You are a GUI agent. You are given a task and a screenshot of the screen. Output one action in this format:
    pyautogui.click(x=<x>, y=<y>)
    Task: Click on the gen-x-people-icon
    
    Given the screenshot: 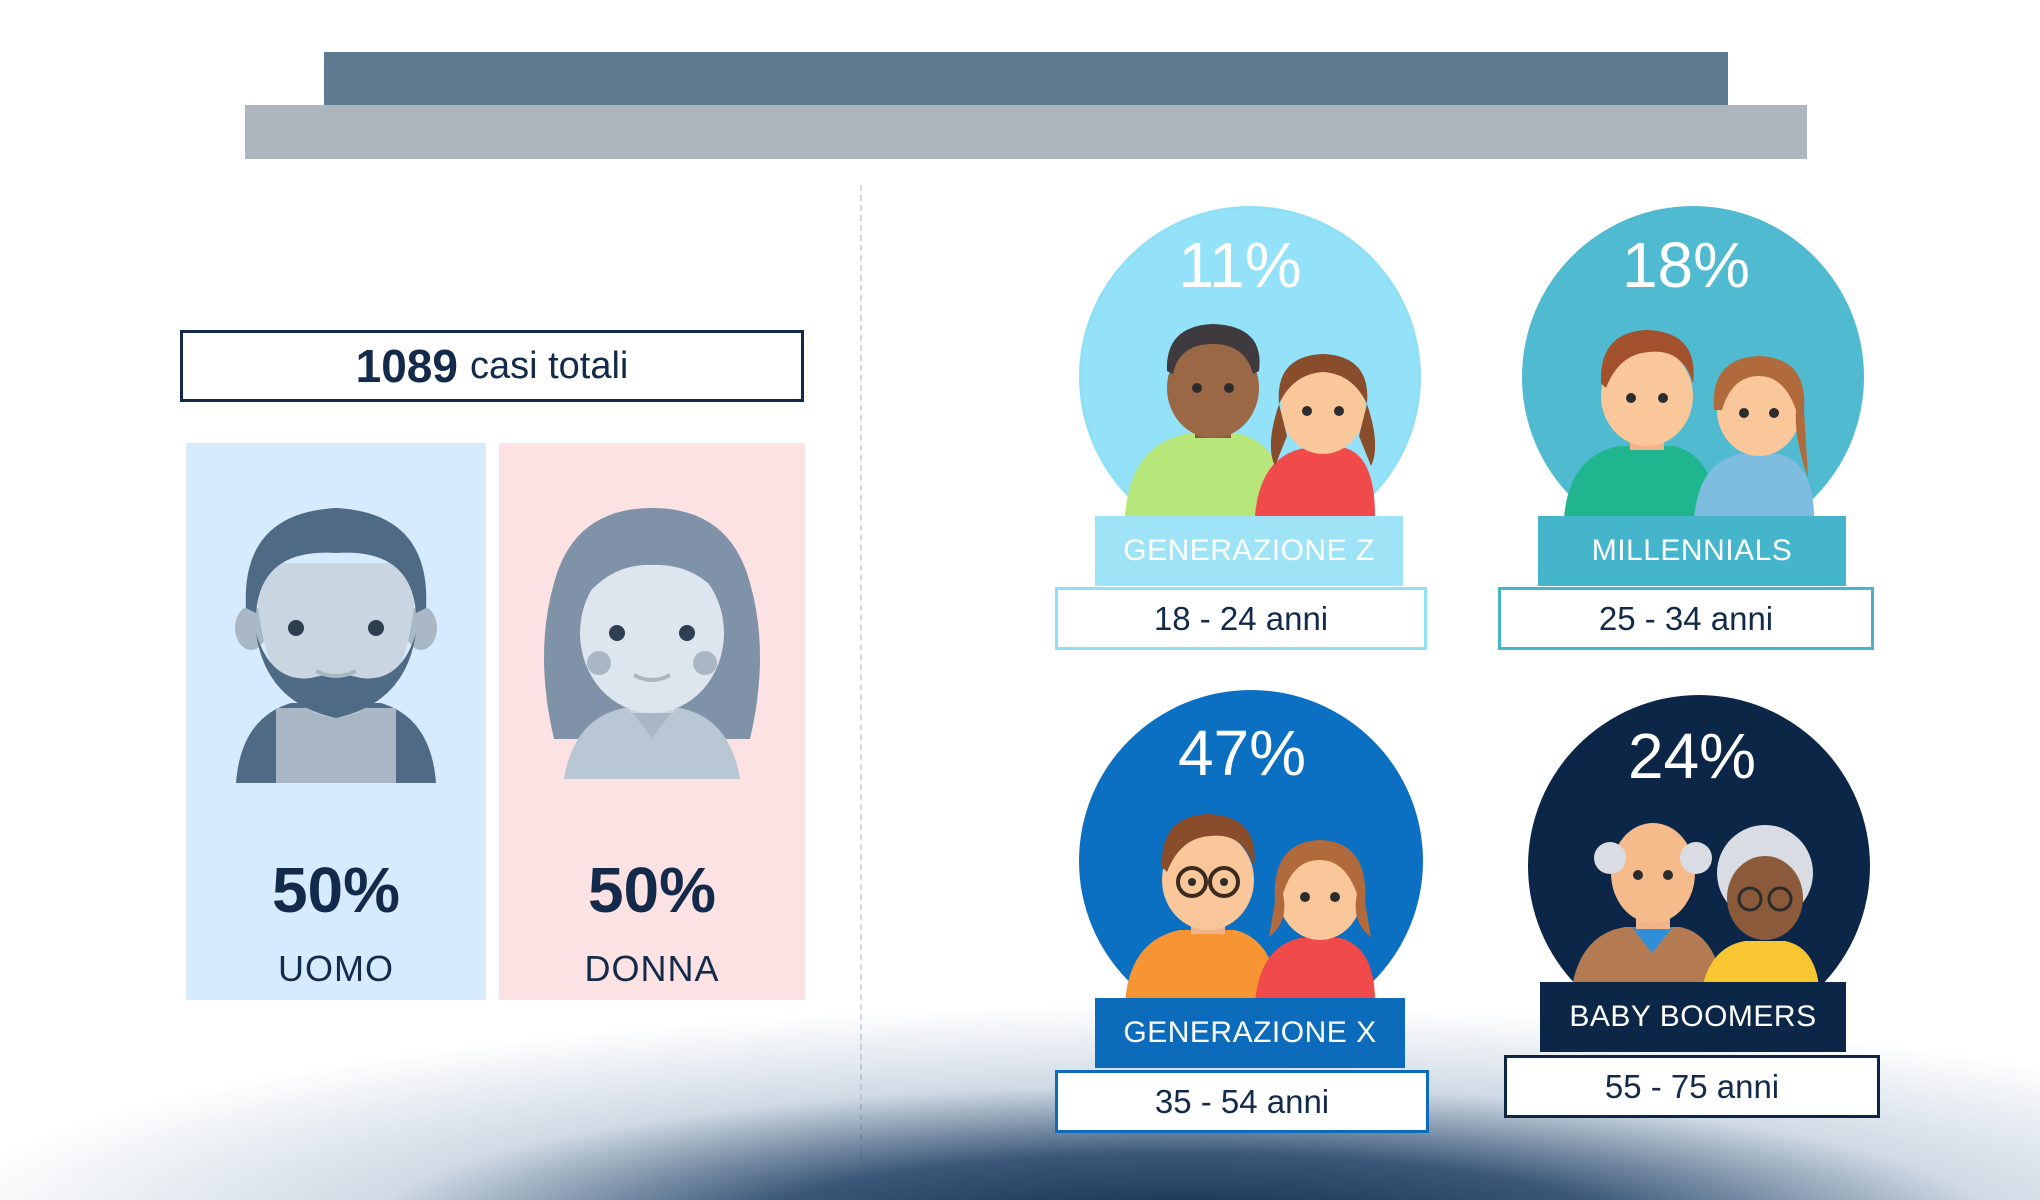 What is the action you would take?
    pyautogui.click(x=1250, y=908)
    